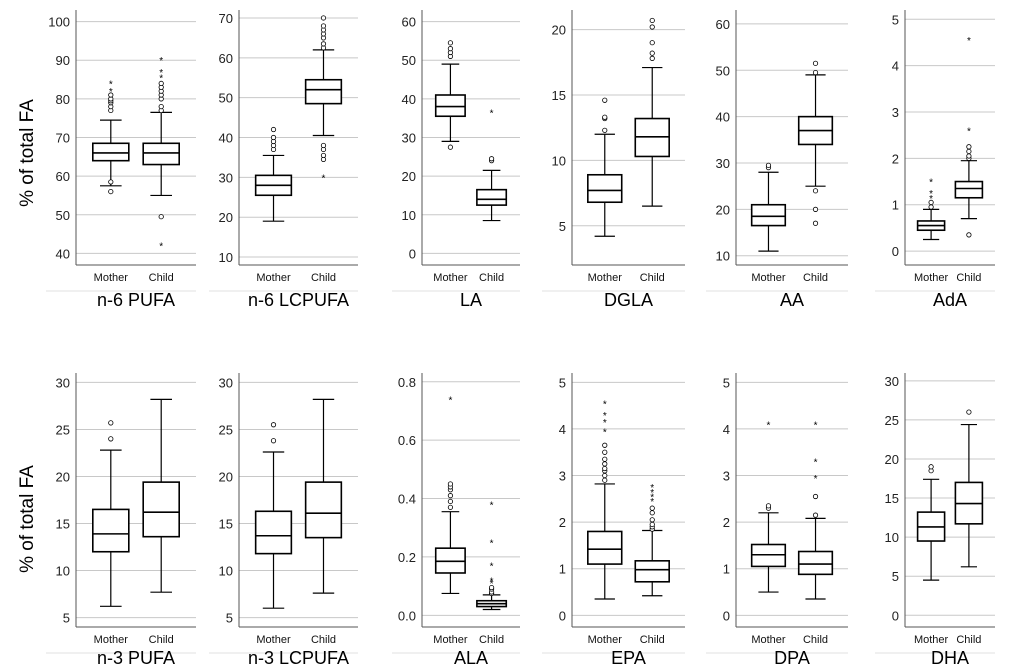  I want to click on y-tick-label: 2, so click(726, 522).